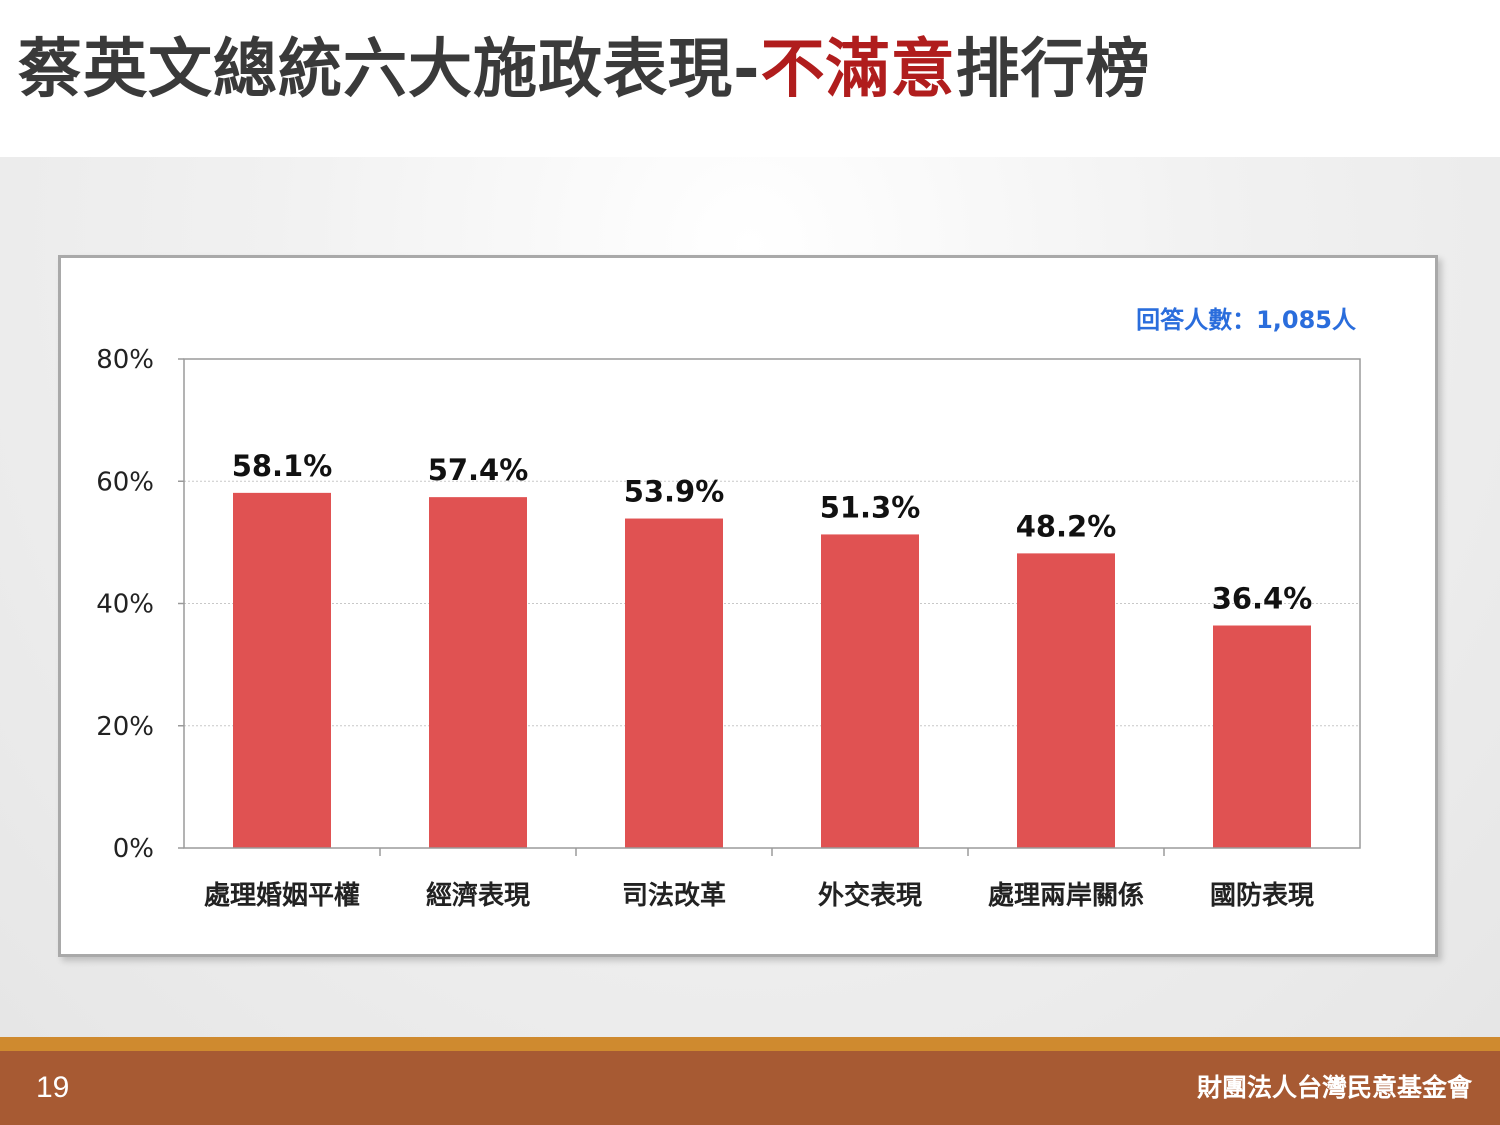  Describe the element at coordinates (478, 895) in the screenshot. I see `category-label: 經濟表現` at that location.